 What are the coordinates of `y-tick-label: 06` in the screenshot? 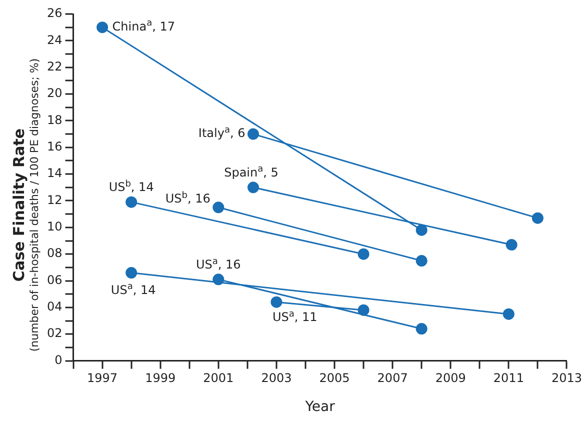 It's located at (54, 279).